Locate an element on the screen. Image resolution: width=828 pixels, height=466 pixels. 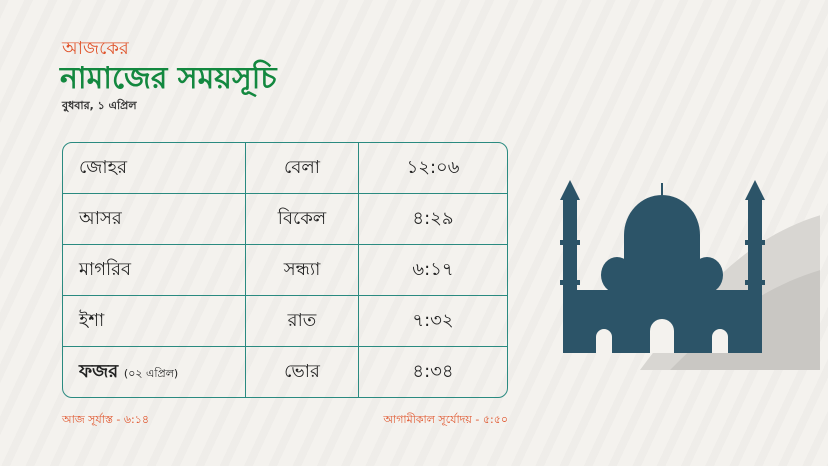
prayer-period: রাত is located at coordinates (302, 321).